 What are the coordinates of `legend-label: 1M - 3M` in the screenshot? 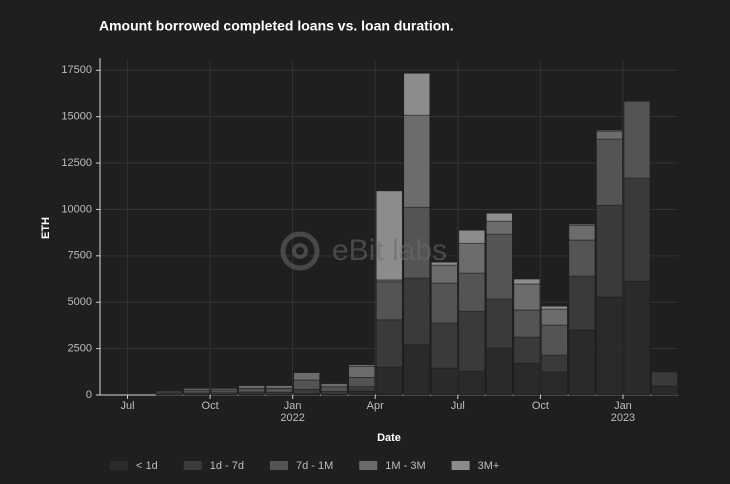 It's located at (405, 466).